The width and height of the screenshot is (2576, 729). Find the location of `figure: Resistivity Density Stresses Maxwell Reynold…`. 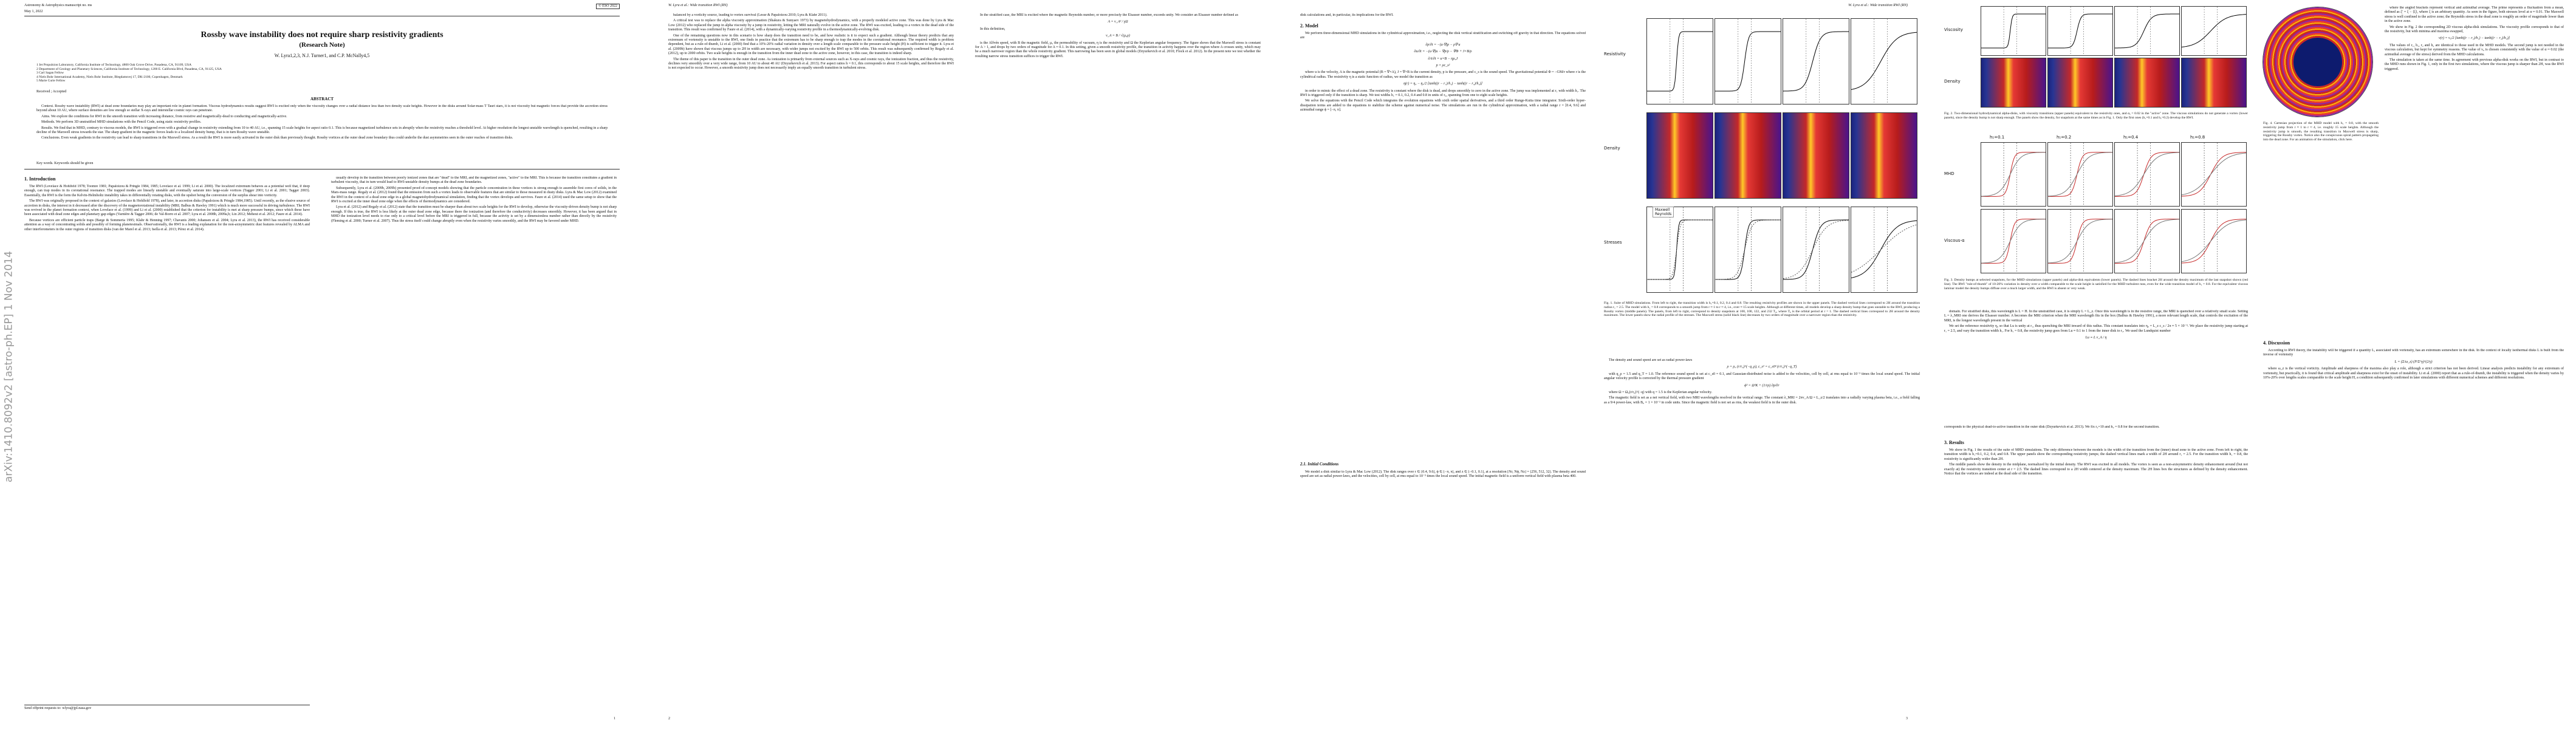

figure: Resistivity Density Stresses Maxwell Reynold… is located at coordinates (1762, 155).